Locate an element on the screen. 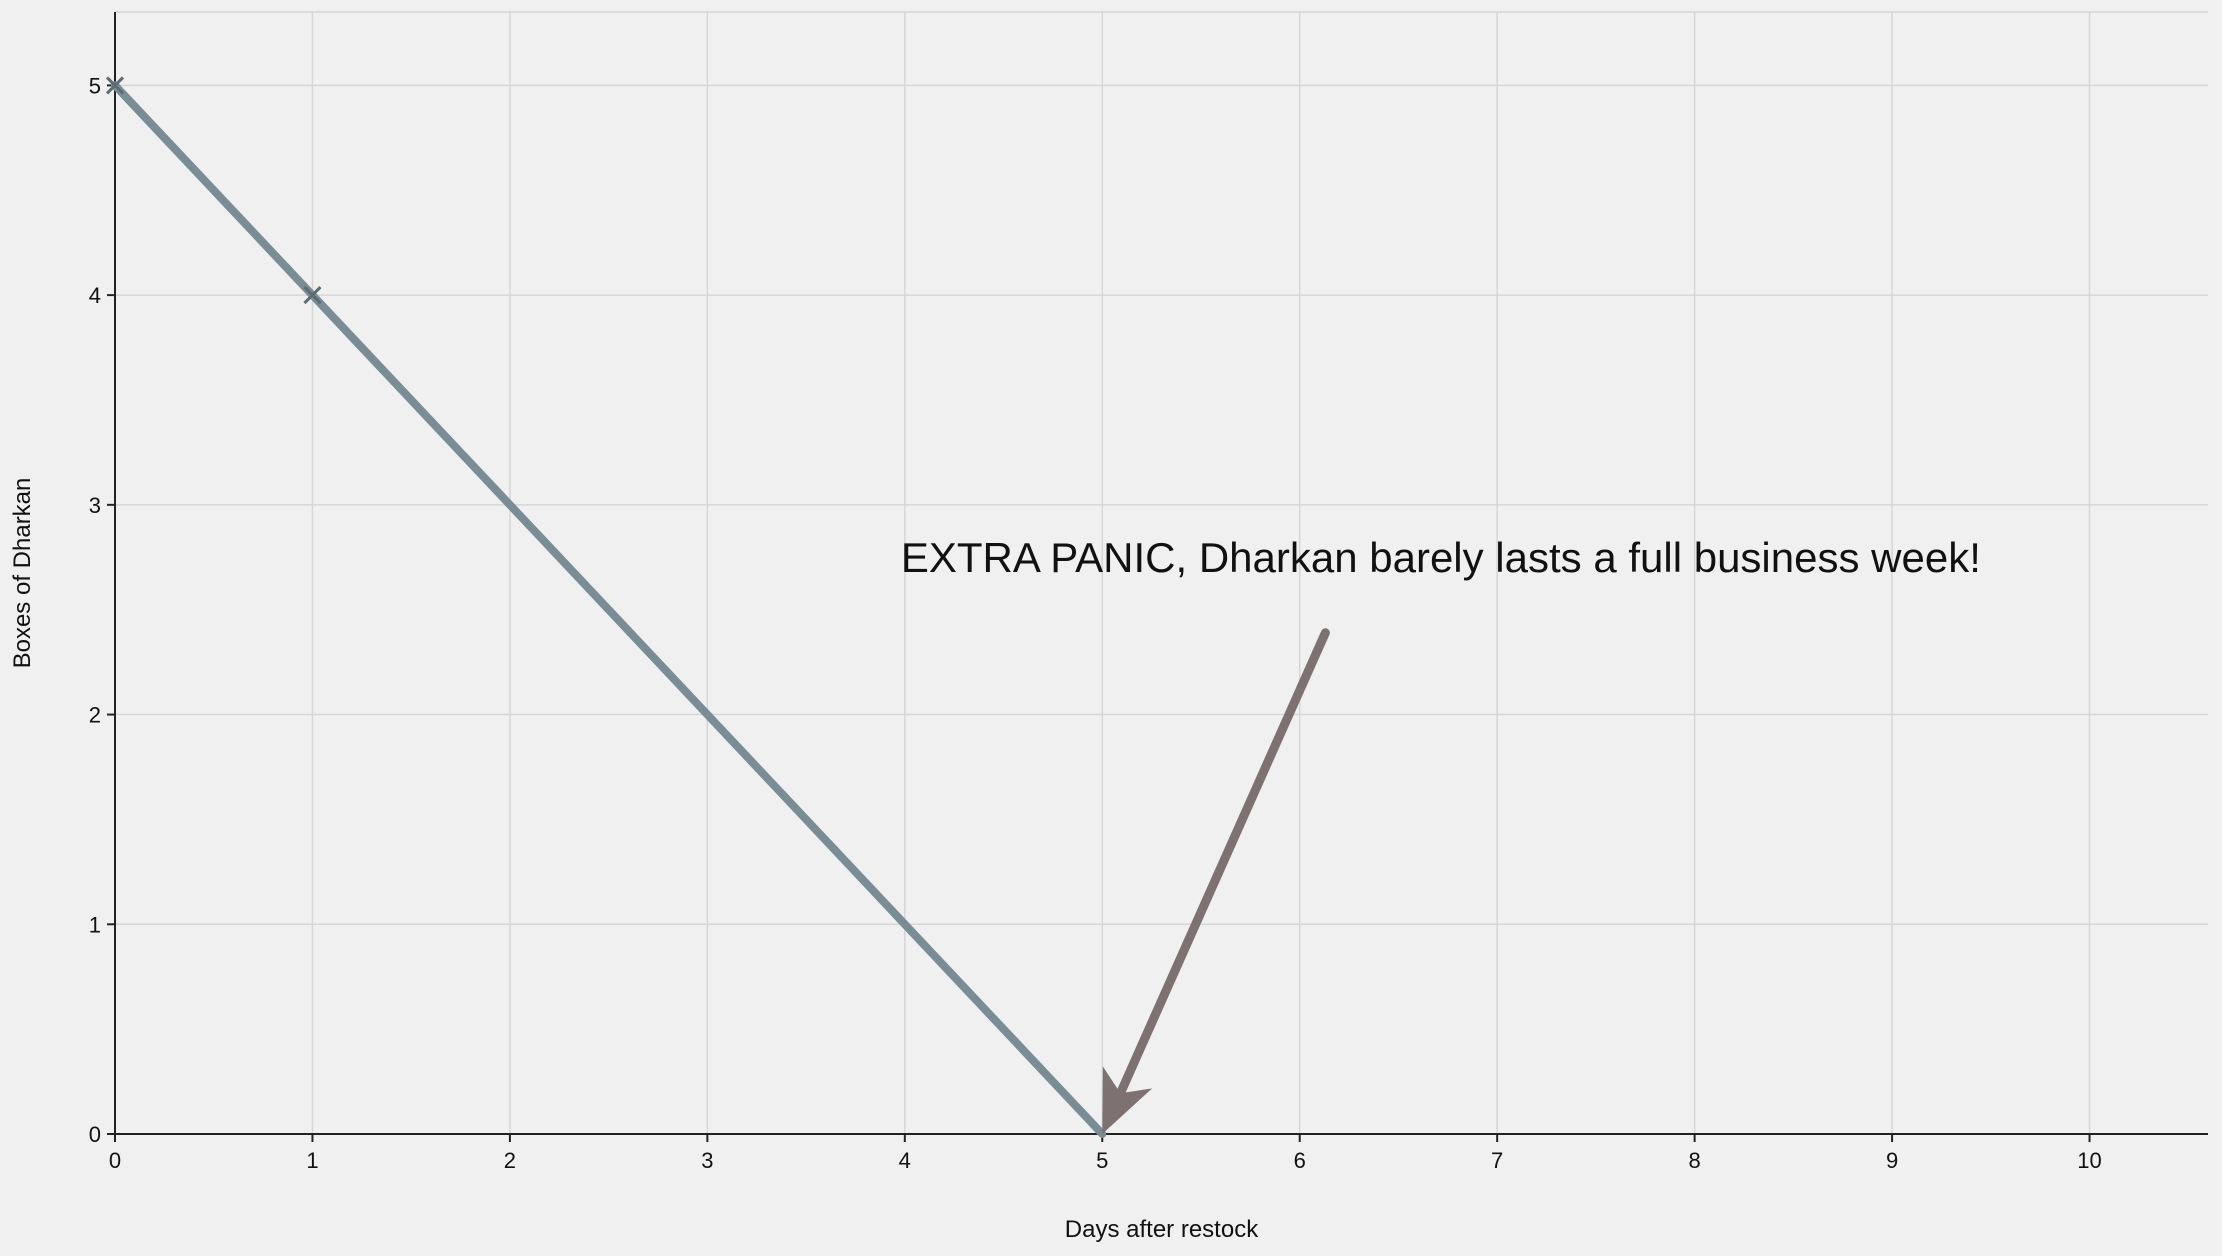 The width and height of the screenshot is (2222, 1256). y-tick-label: 4 is located at coordinates (95, 295).